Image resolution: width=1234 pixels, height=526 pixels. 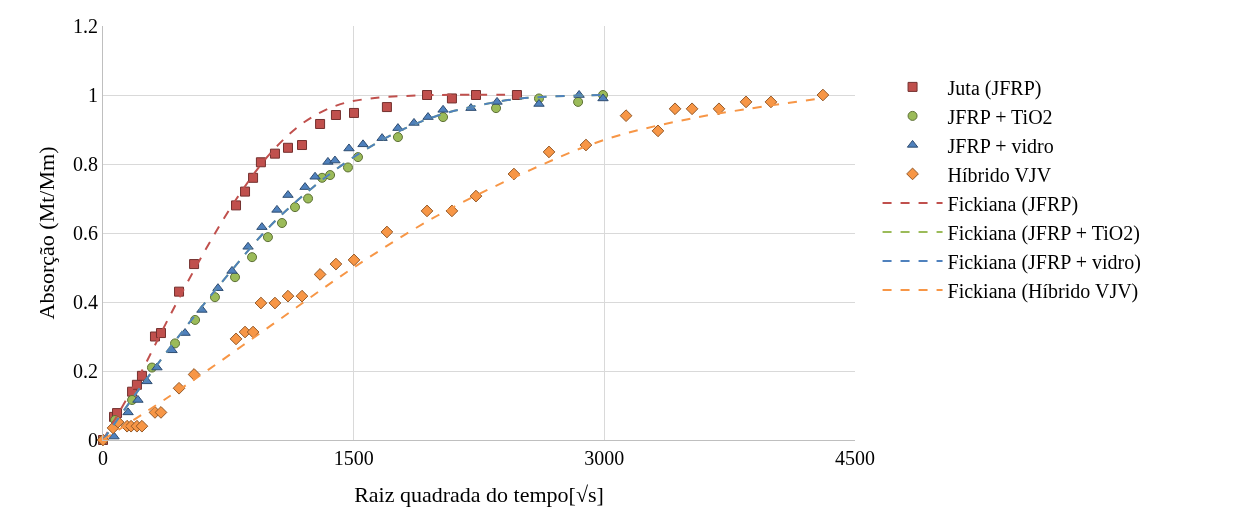 What do you see at coordinates (93, 95) in the screenshot?
I see `y-tick-label: 1` at bounding box center [93, 95].